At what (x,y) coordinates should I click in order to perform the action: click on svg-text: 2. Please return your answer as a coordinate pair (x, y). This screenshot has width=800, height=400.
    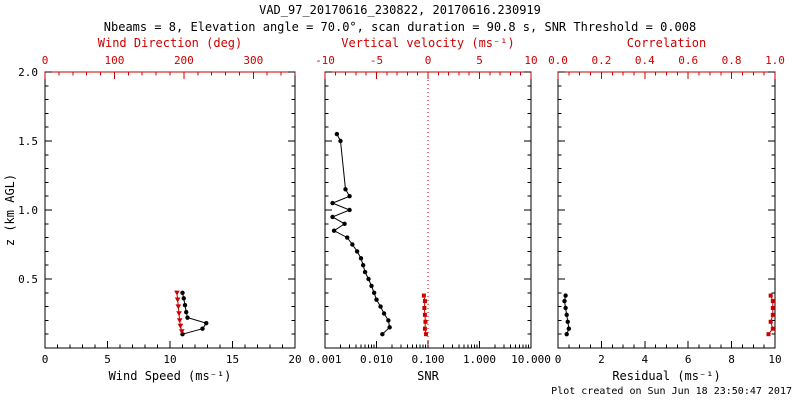
    Looking at the image, I should click on (601, 359).